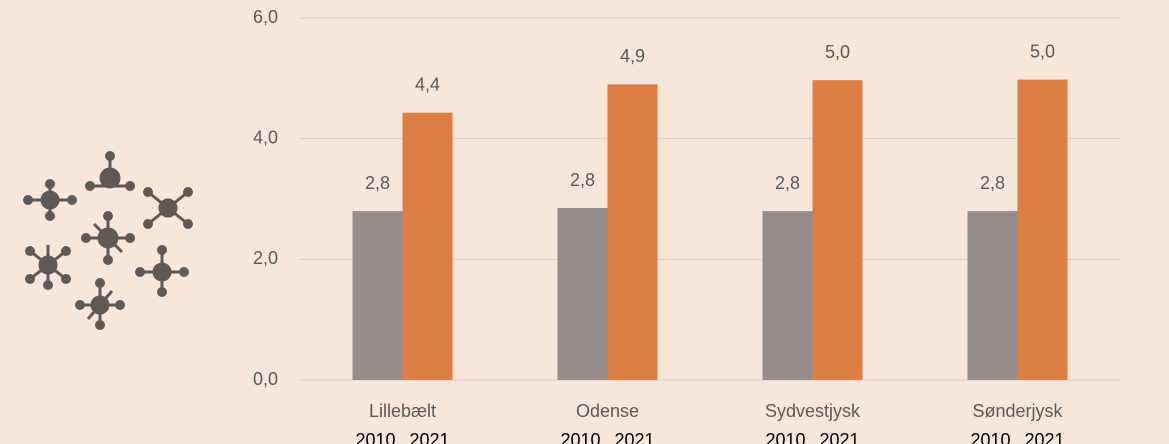 This screenshot has width=1169, height=444. What do you see at coordinates (427, 84) in the screenshot?
I see `value-label: 4,4` at bounding box center [427, 84].